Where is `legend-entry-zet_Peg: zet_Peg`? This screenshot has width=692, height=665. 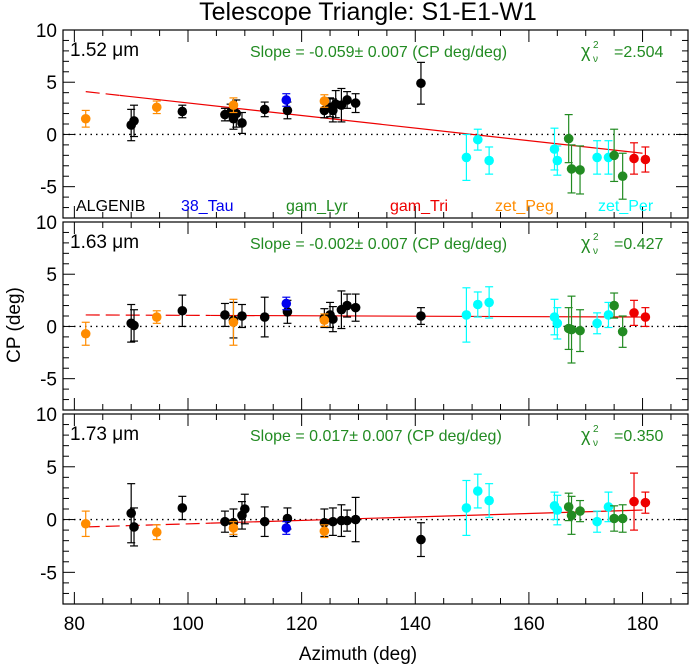
legend-entry-zet_Peg: zet_Peg is located at coordinates (524, 206).